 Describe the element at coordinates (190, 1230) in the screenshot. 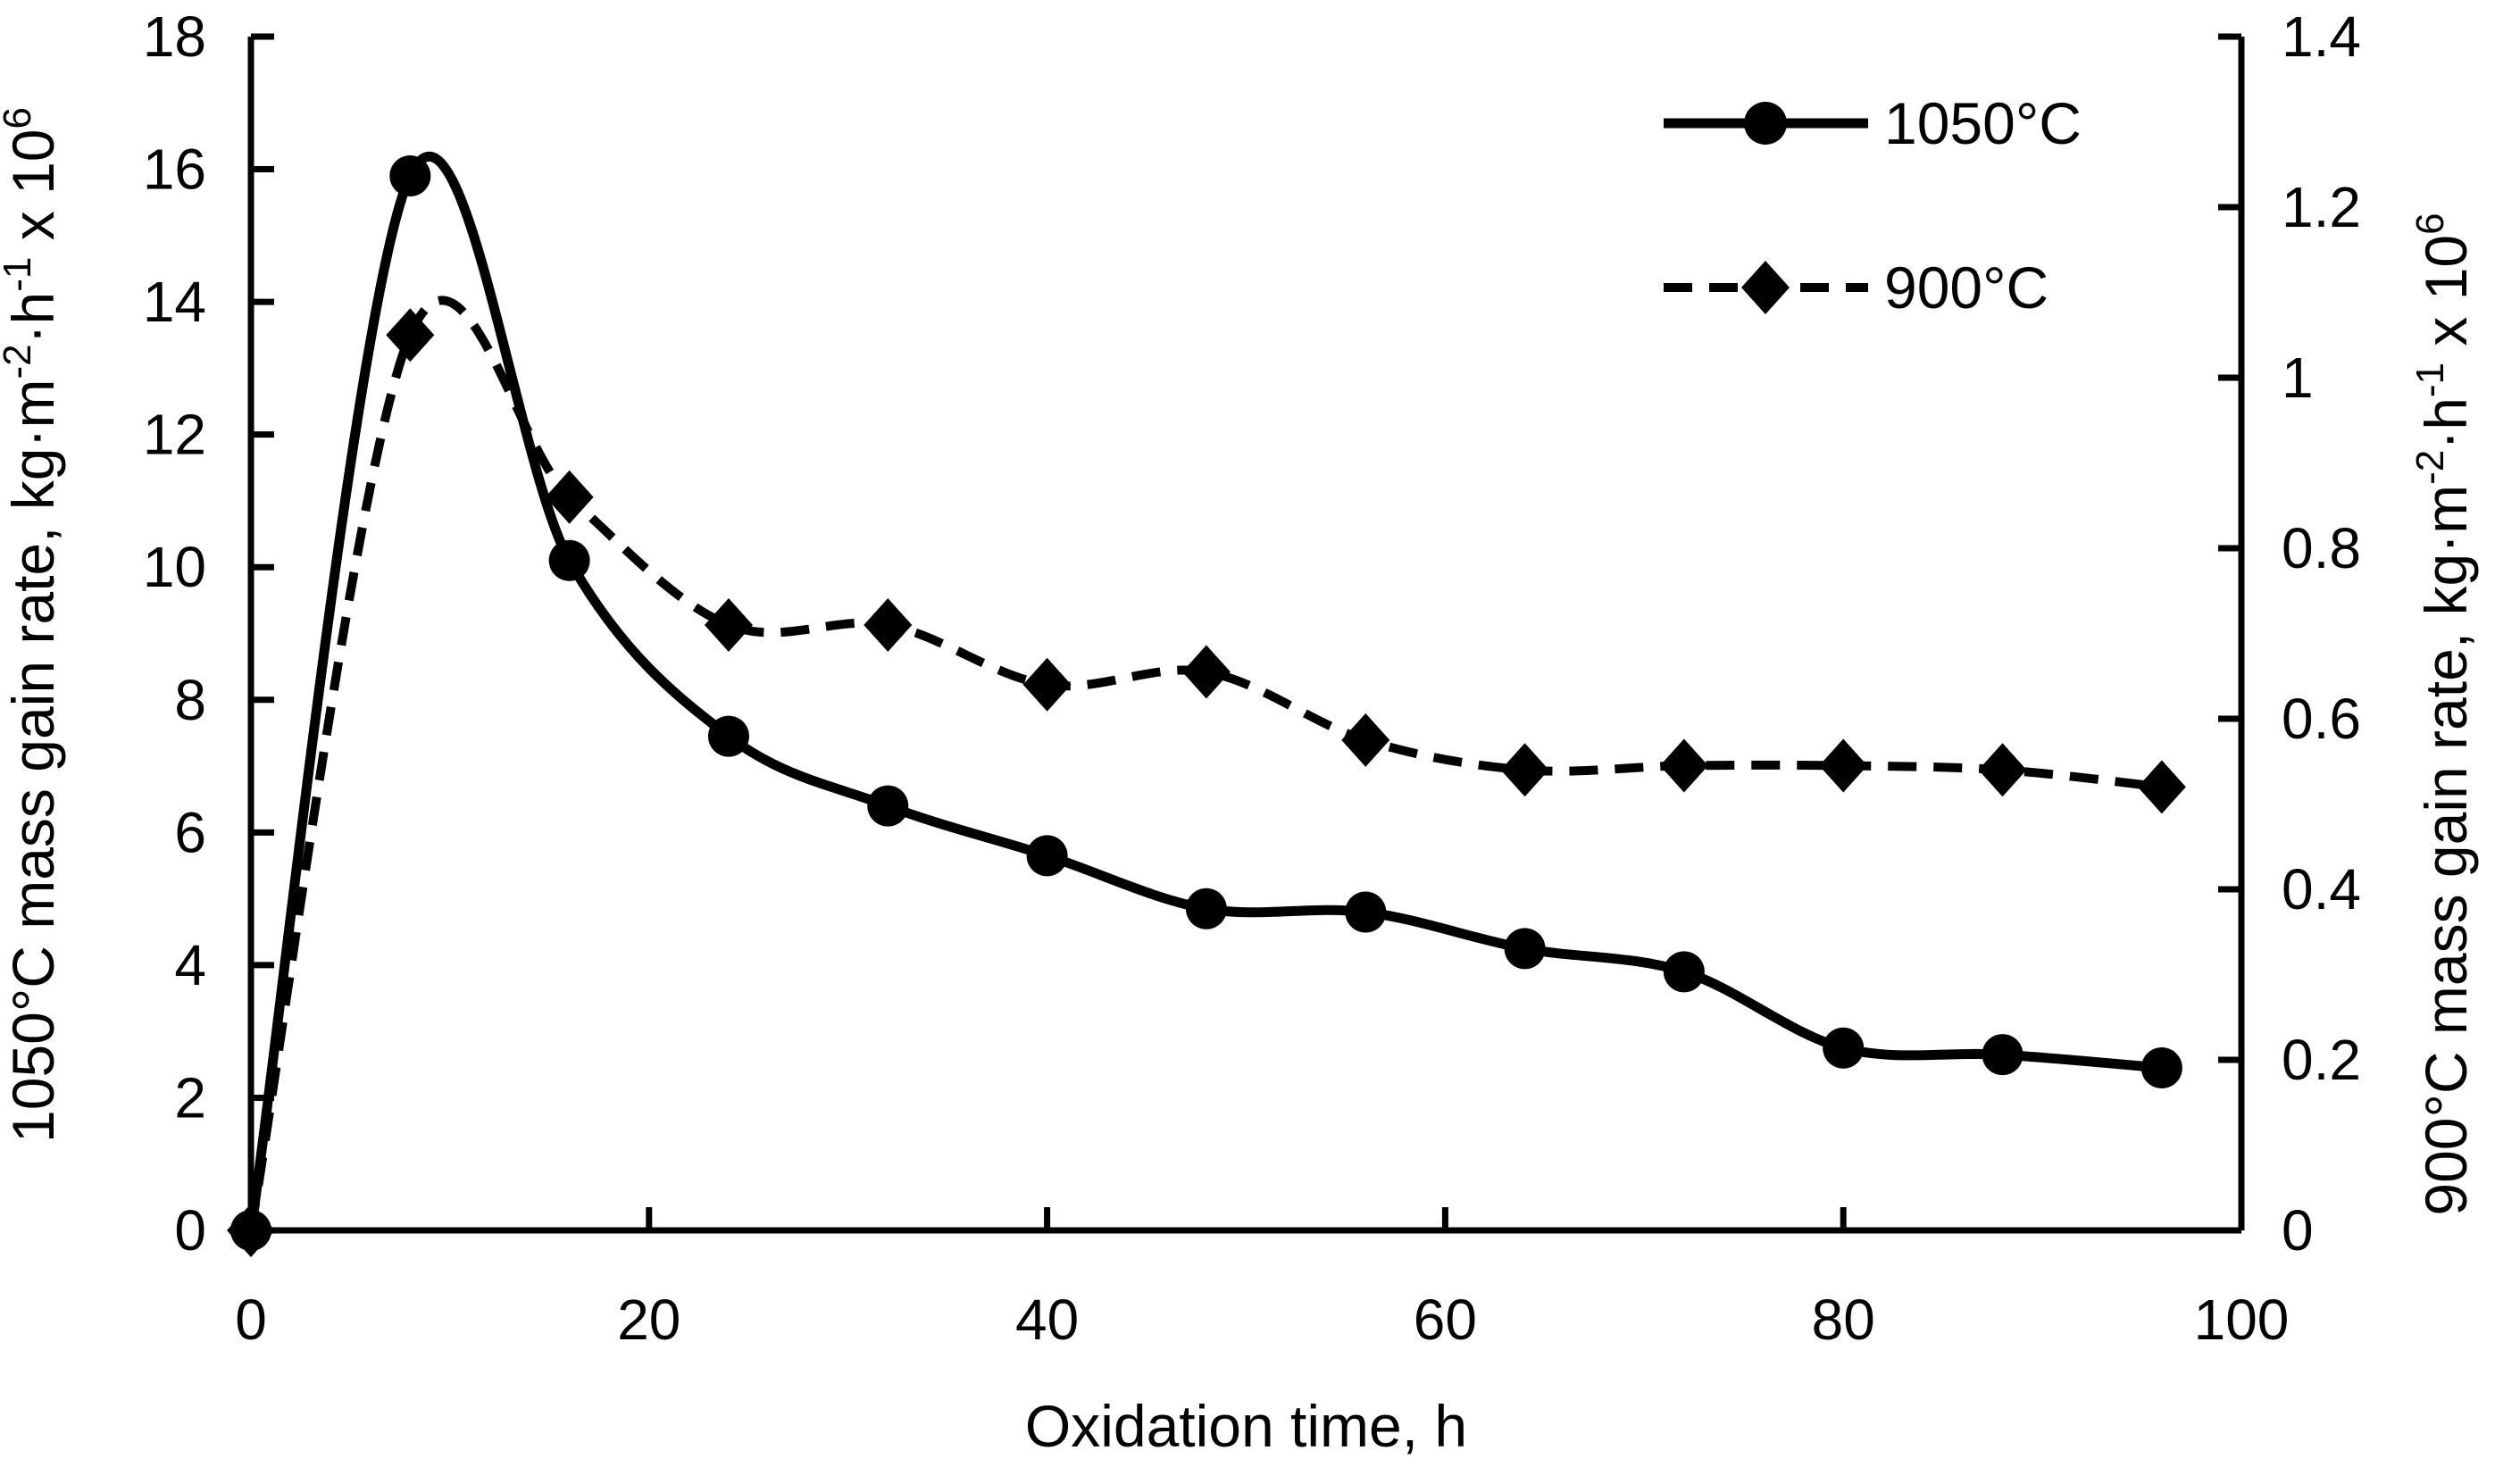

I see `left-y-tick-label: 0` at that location.